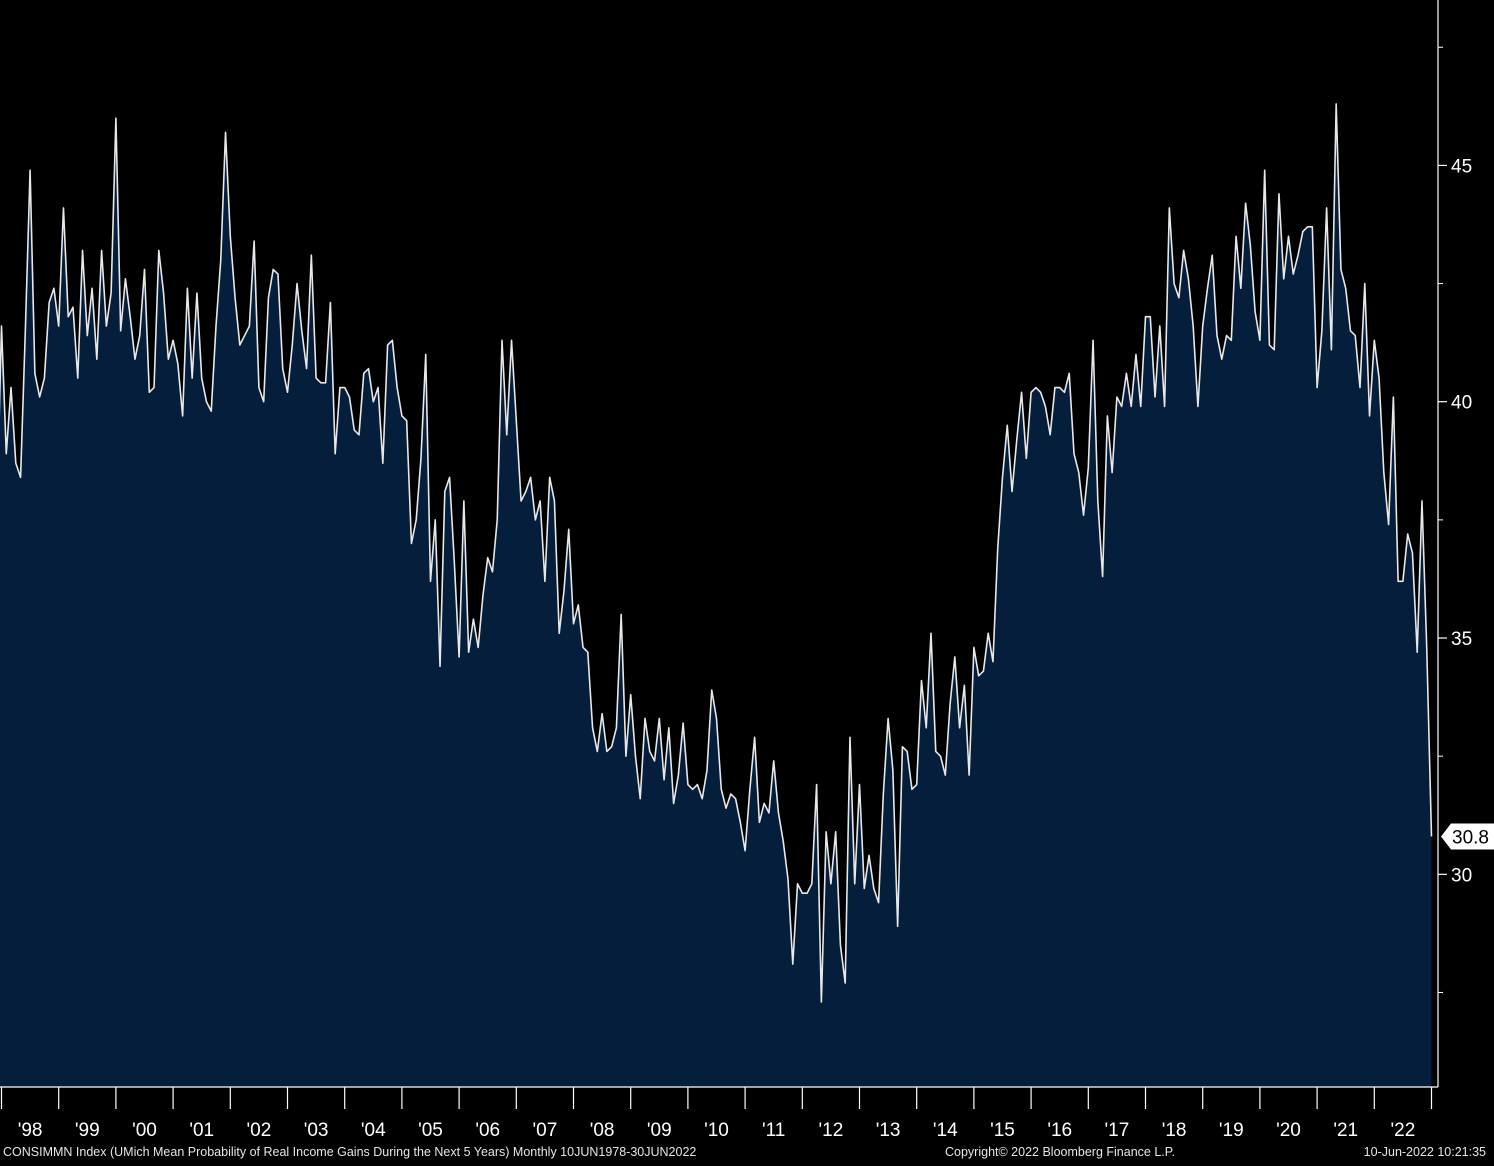 Image resolution: width=1494 pixels, height=1166 pixels. Describe the element at coordinates (1461, 166) in the screenshot. I see `y-tick-label: 45` at that location.